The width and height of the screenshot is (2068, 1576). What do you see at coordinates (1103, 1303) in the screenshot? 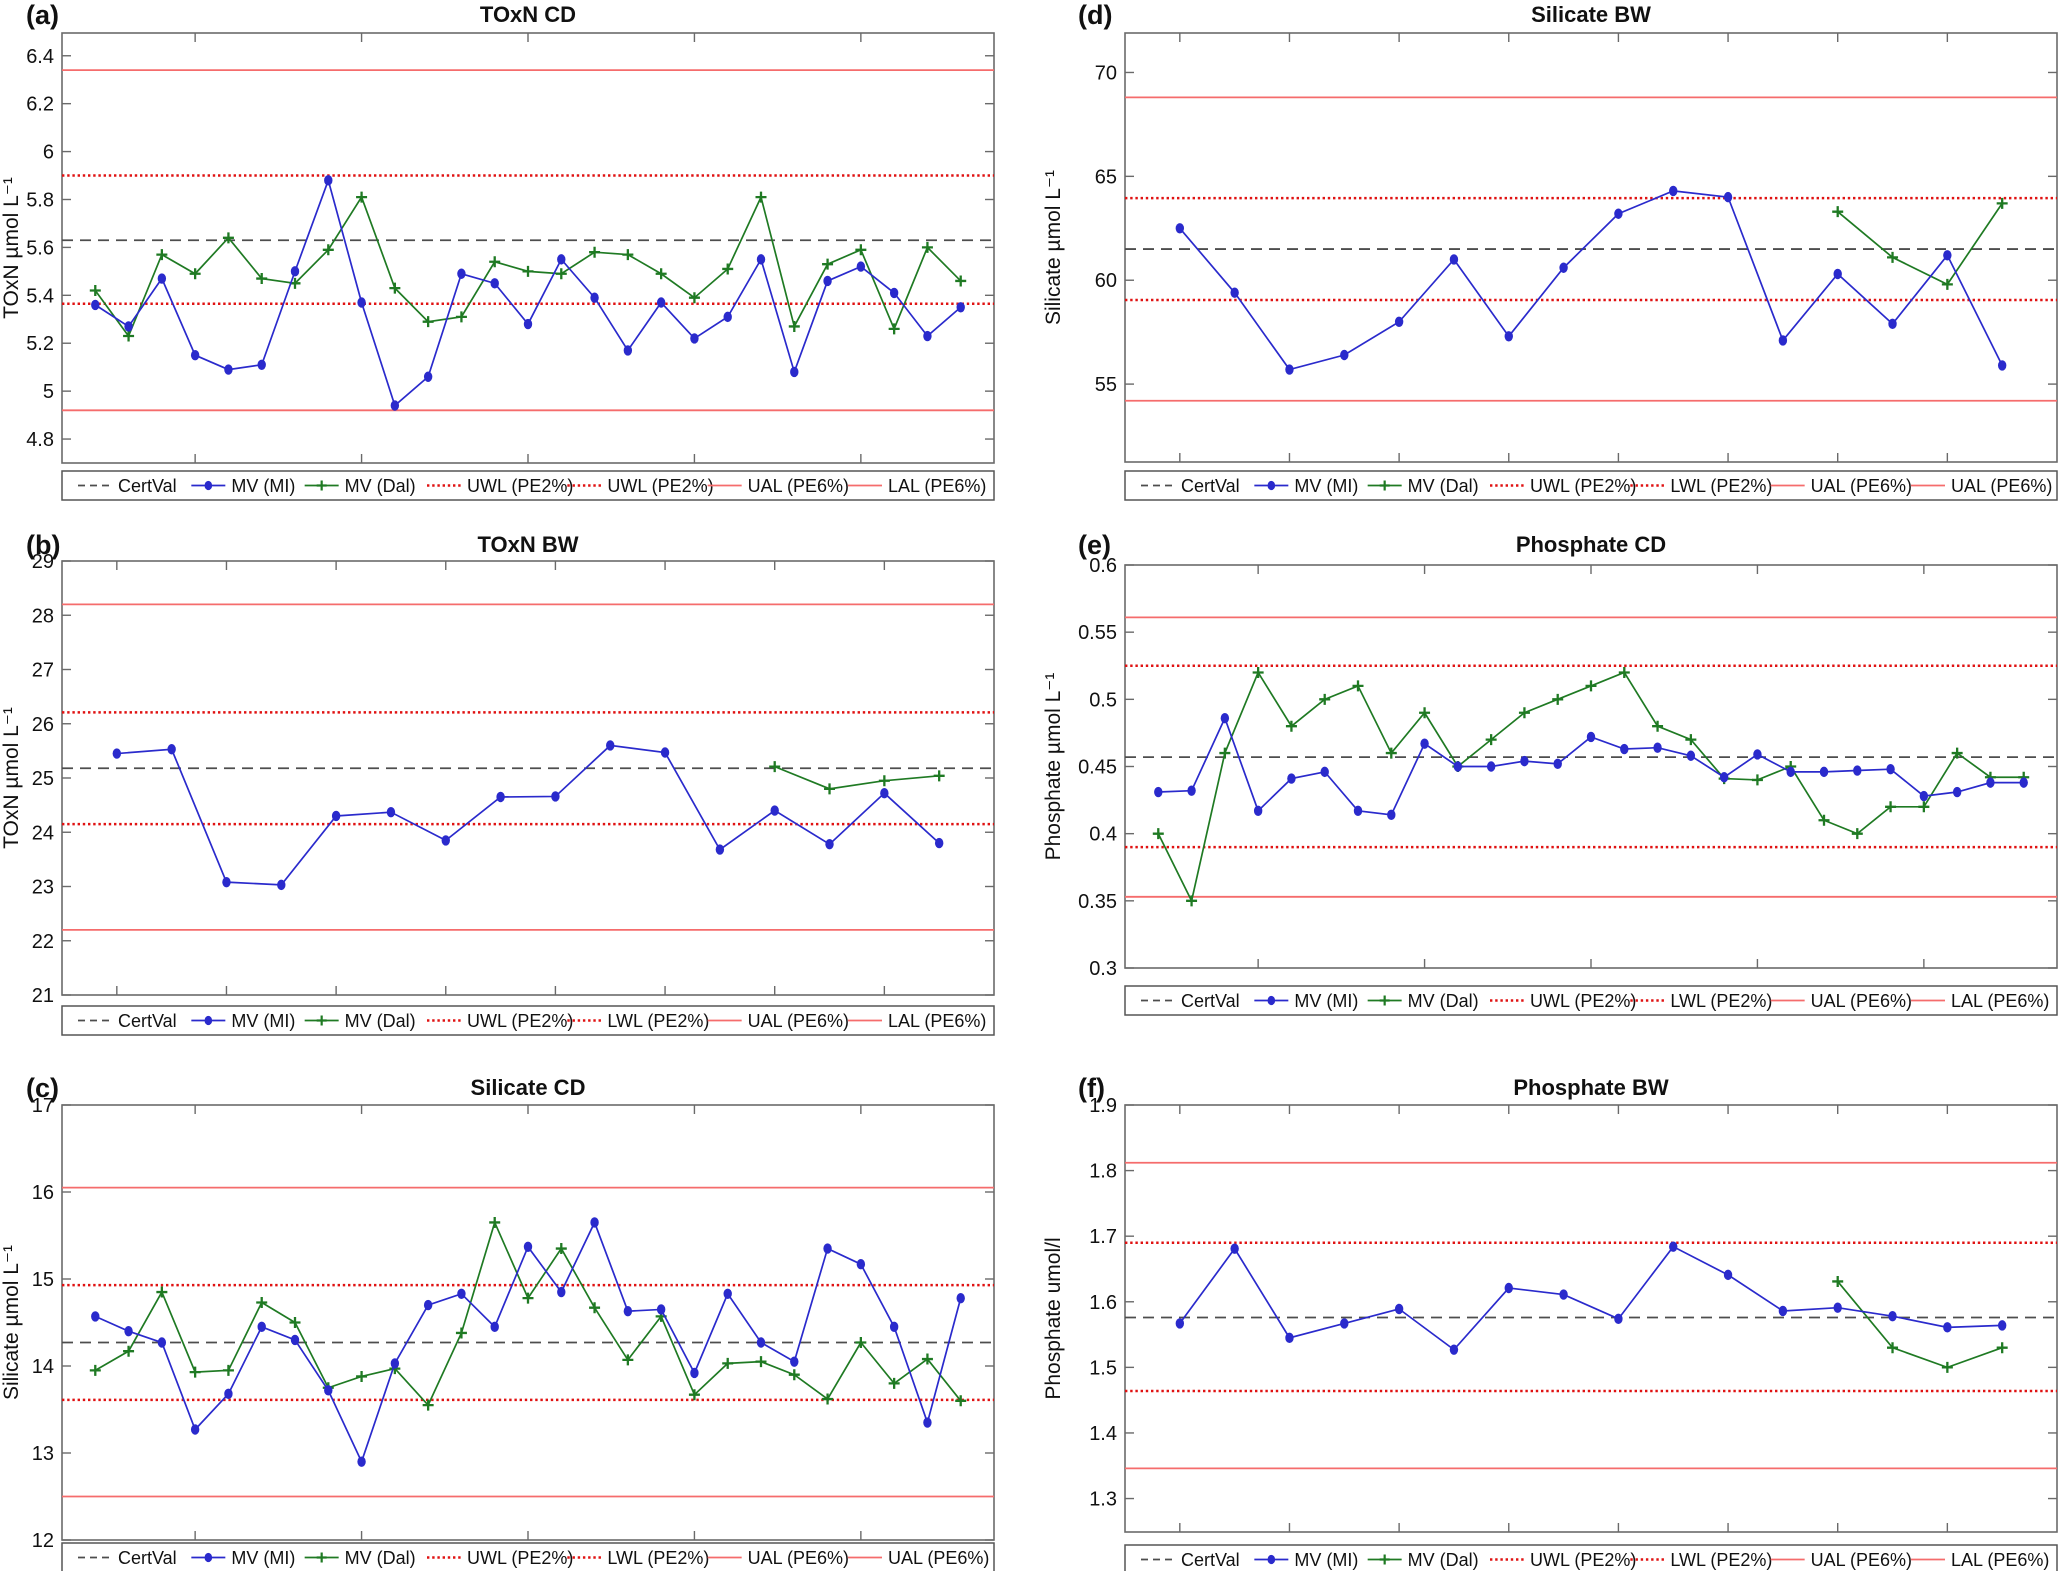
I see `y-tick-label: 1.6` at bounding box center [1103, 1303].